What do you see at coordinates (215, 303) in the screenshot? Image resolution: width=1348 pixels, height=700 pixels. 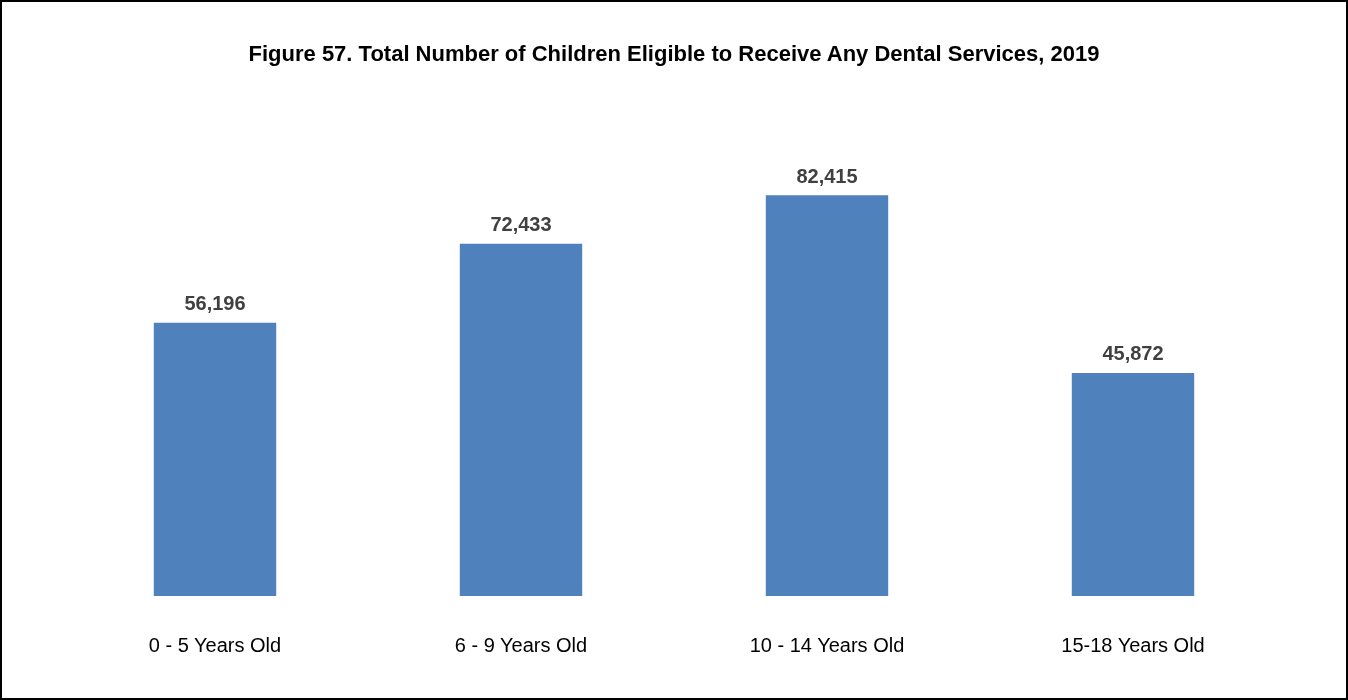 I see `data-label: 56,196` at bounding box center [215, 303].